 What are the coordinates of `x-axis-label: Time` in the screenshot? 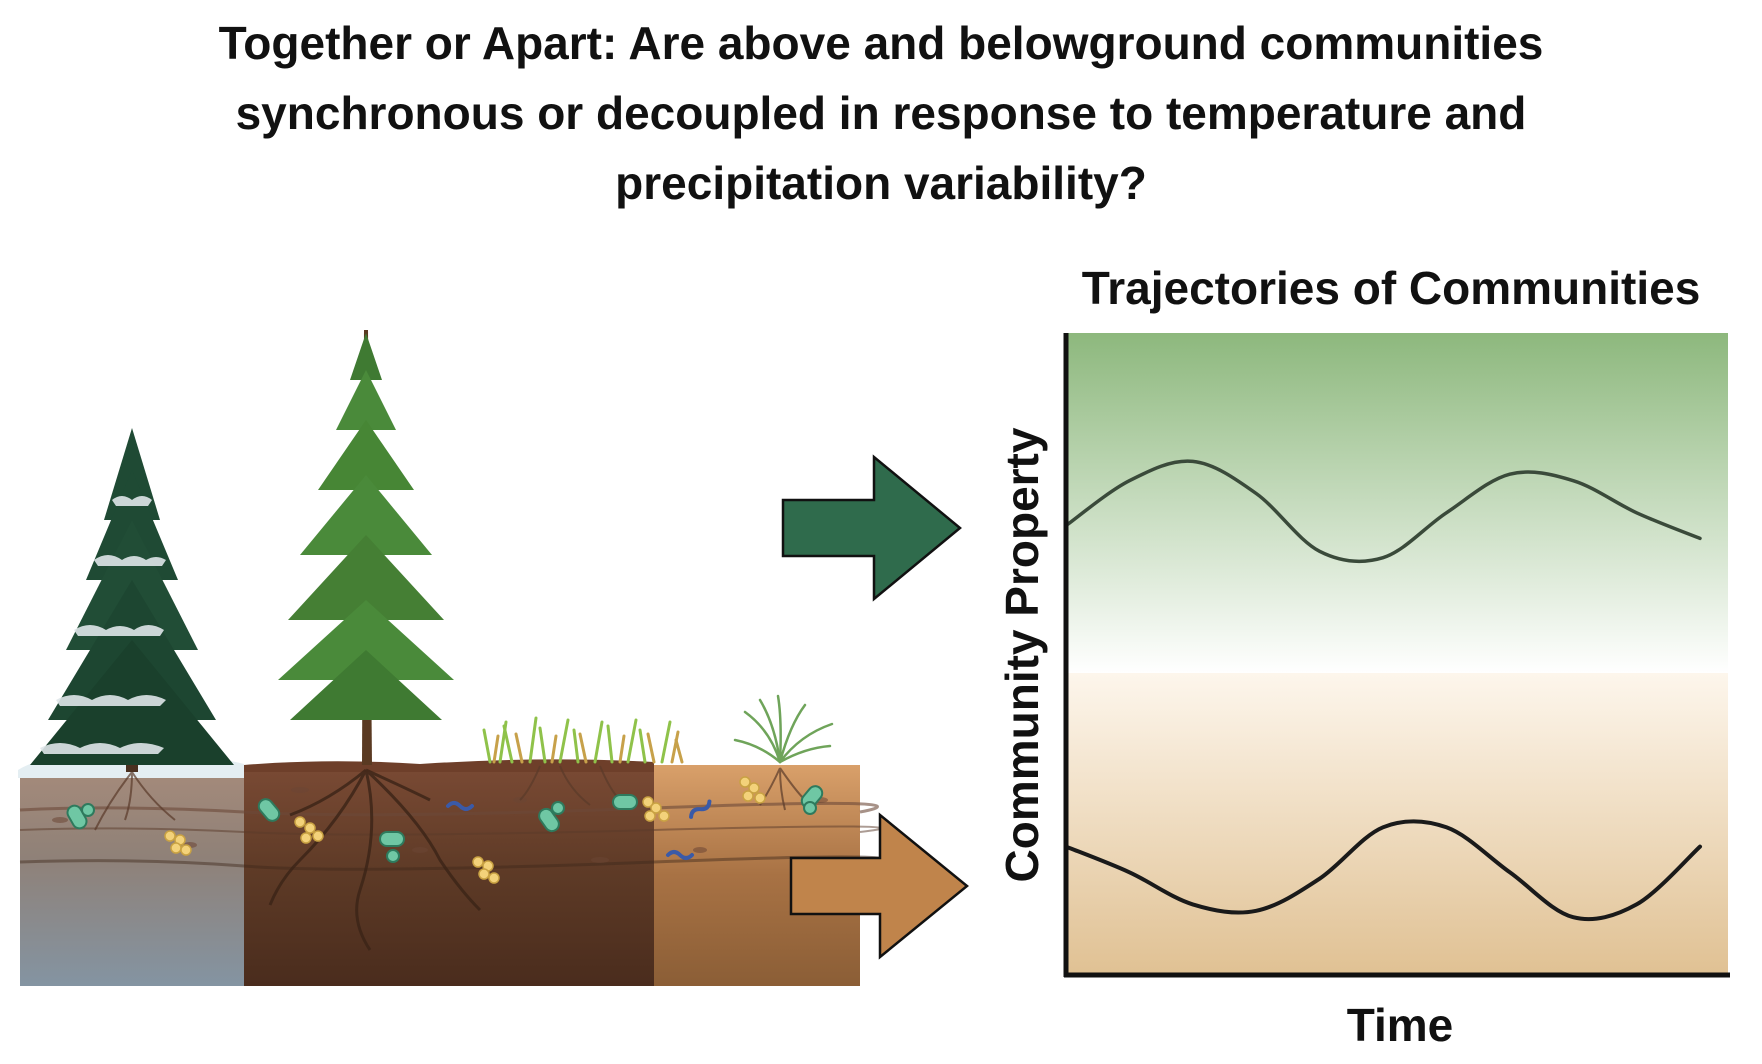 It's located at (1400, 1025).